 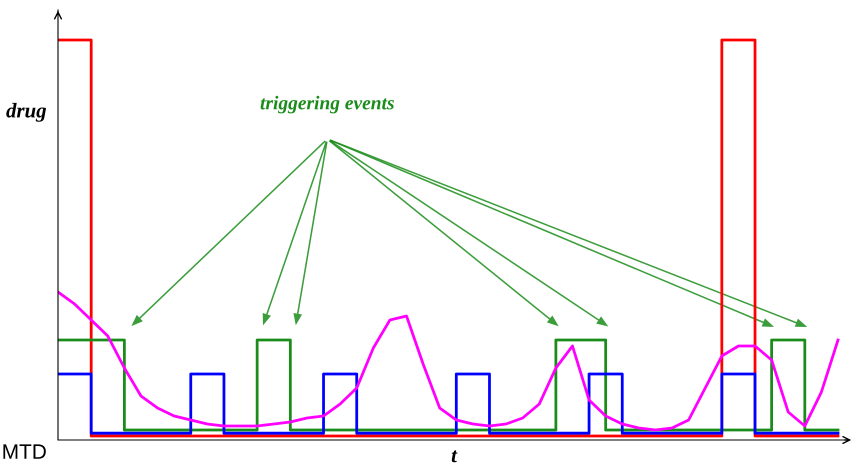 What do you see at coordinates (26, 112) in the screenshot?
I see `y-axis-title: drug` at bounding box center [26, 112].